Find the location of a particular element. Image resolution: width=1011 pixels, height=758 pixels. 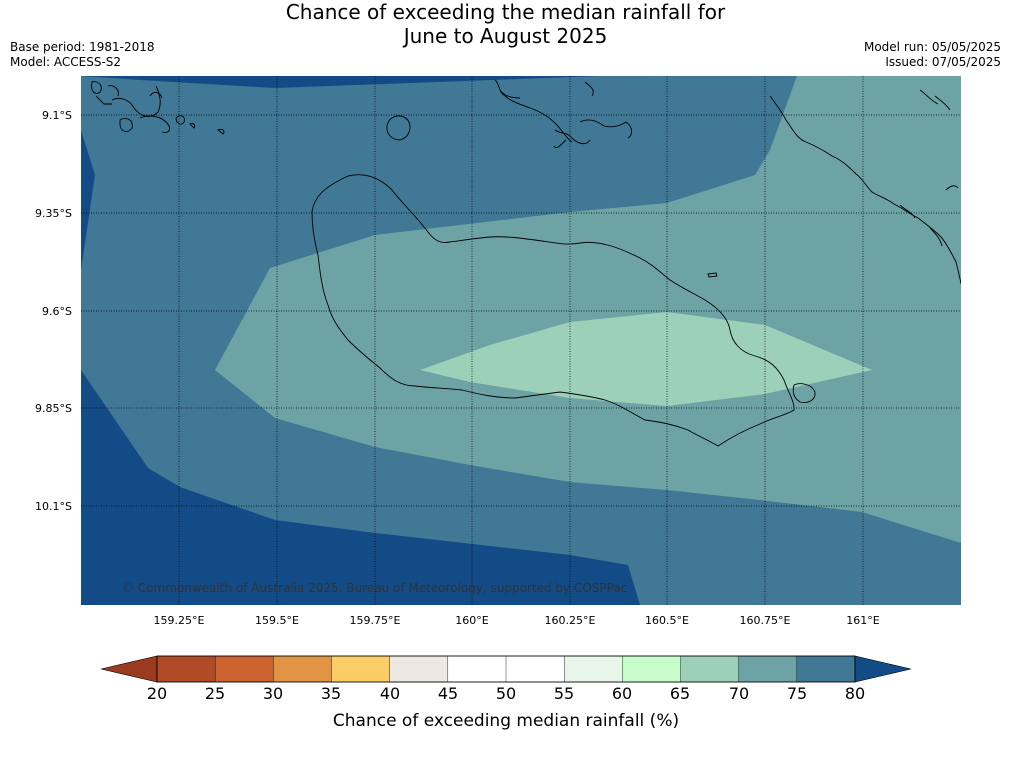

colorbar-tick: 25 is located at coordinates (215, 693).